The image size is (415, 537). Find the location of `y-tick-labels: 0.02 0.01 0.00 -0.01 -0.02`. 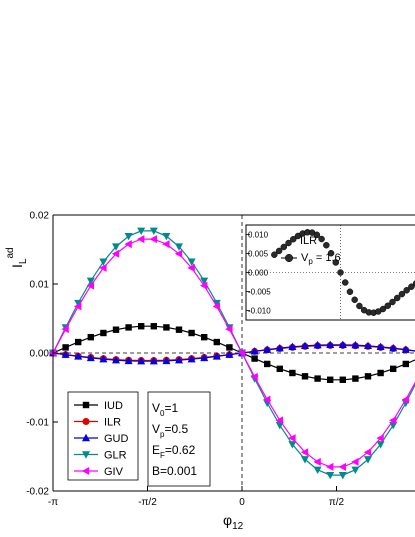

y-tick-labels: 0.02 0.01 0.00 -0.01 -0.02 is located at coordinates (37, 354).